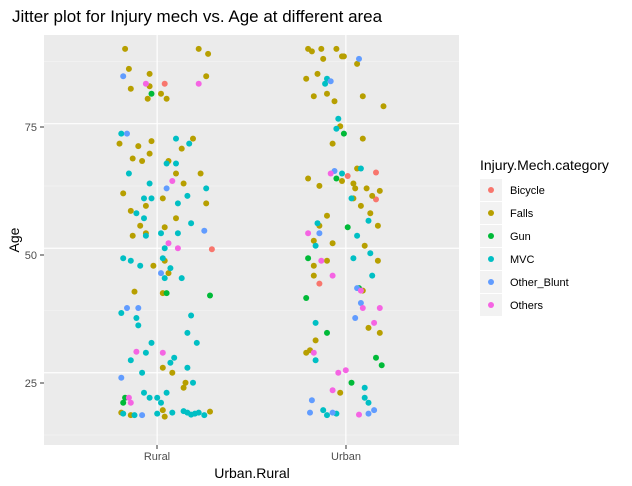  What do you see at coordinates (527, 191) in the screenshot?
I see `legend-label-bicycle: Bicycle` at bounding box center [527, 191].